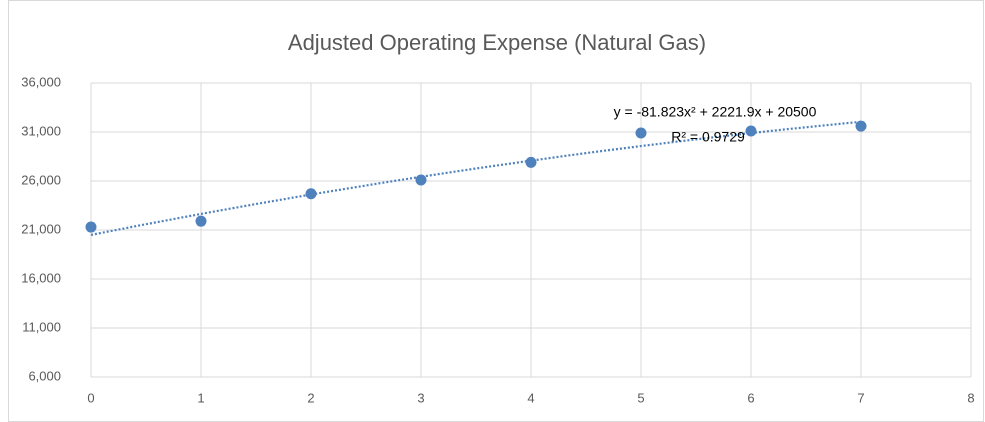  I want to click on trendline-equation: y = -81.823x² + 2221.9x + 20500, so click(715, 112).